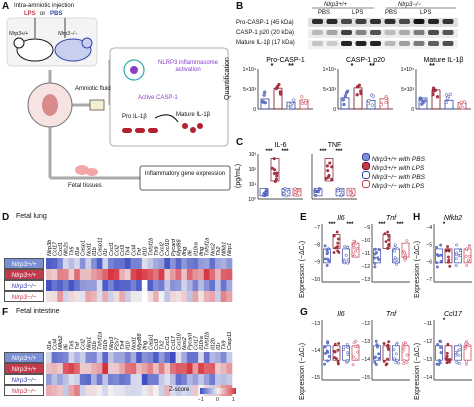  I want to click on active-casp1-label: Active CASP-1, so click(158, 98).